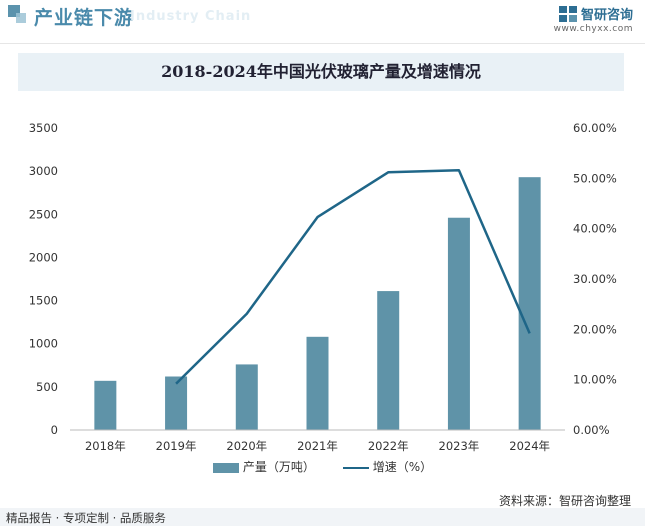 The height and width of the screenshot is (526, 645). I want to click on chart-title: 2018-2024年中国光伏玻璃产量及增速情况, so click(321, 71).